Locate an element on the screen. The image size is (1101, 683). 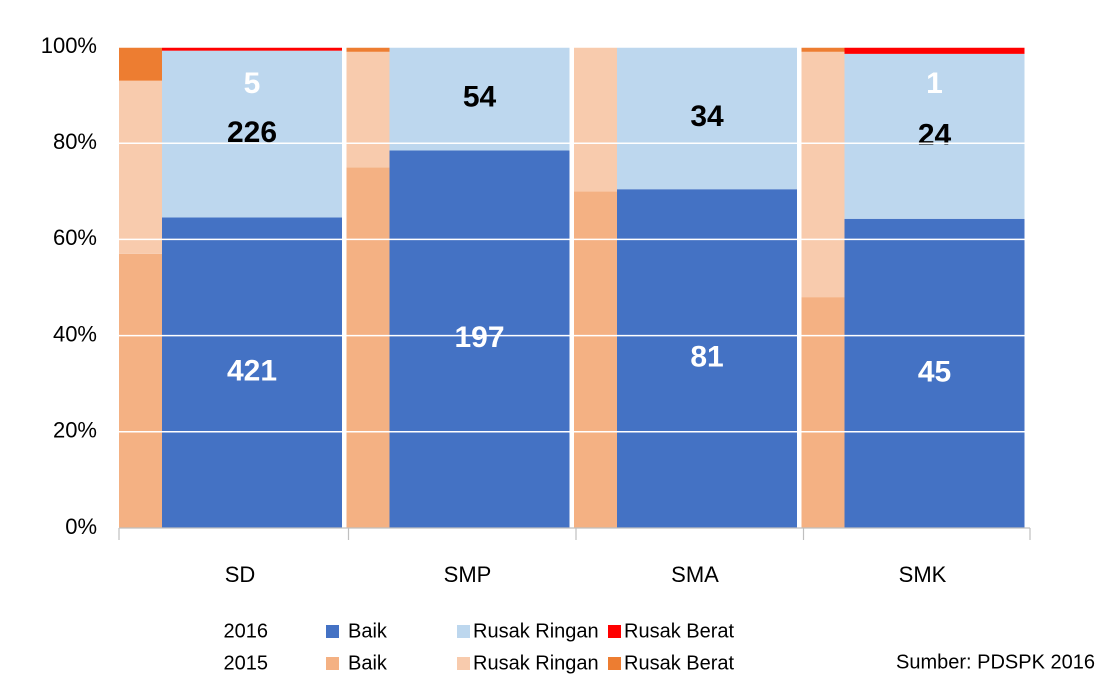
y-tick-label: 20% is located at coordinates (75, 430).